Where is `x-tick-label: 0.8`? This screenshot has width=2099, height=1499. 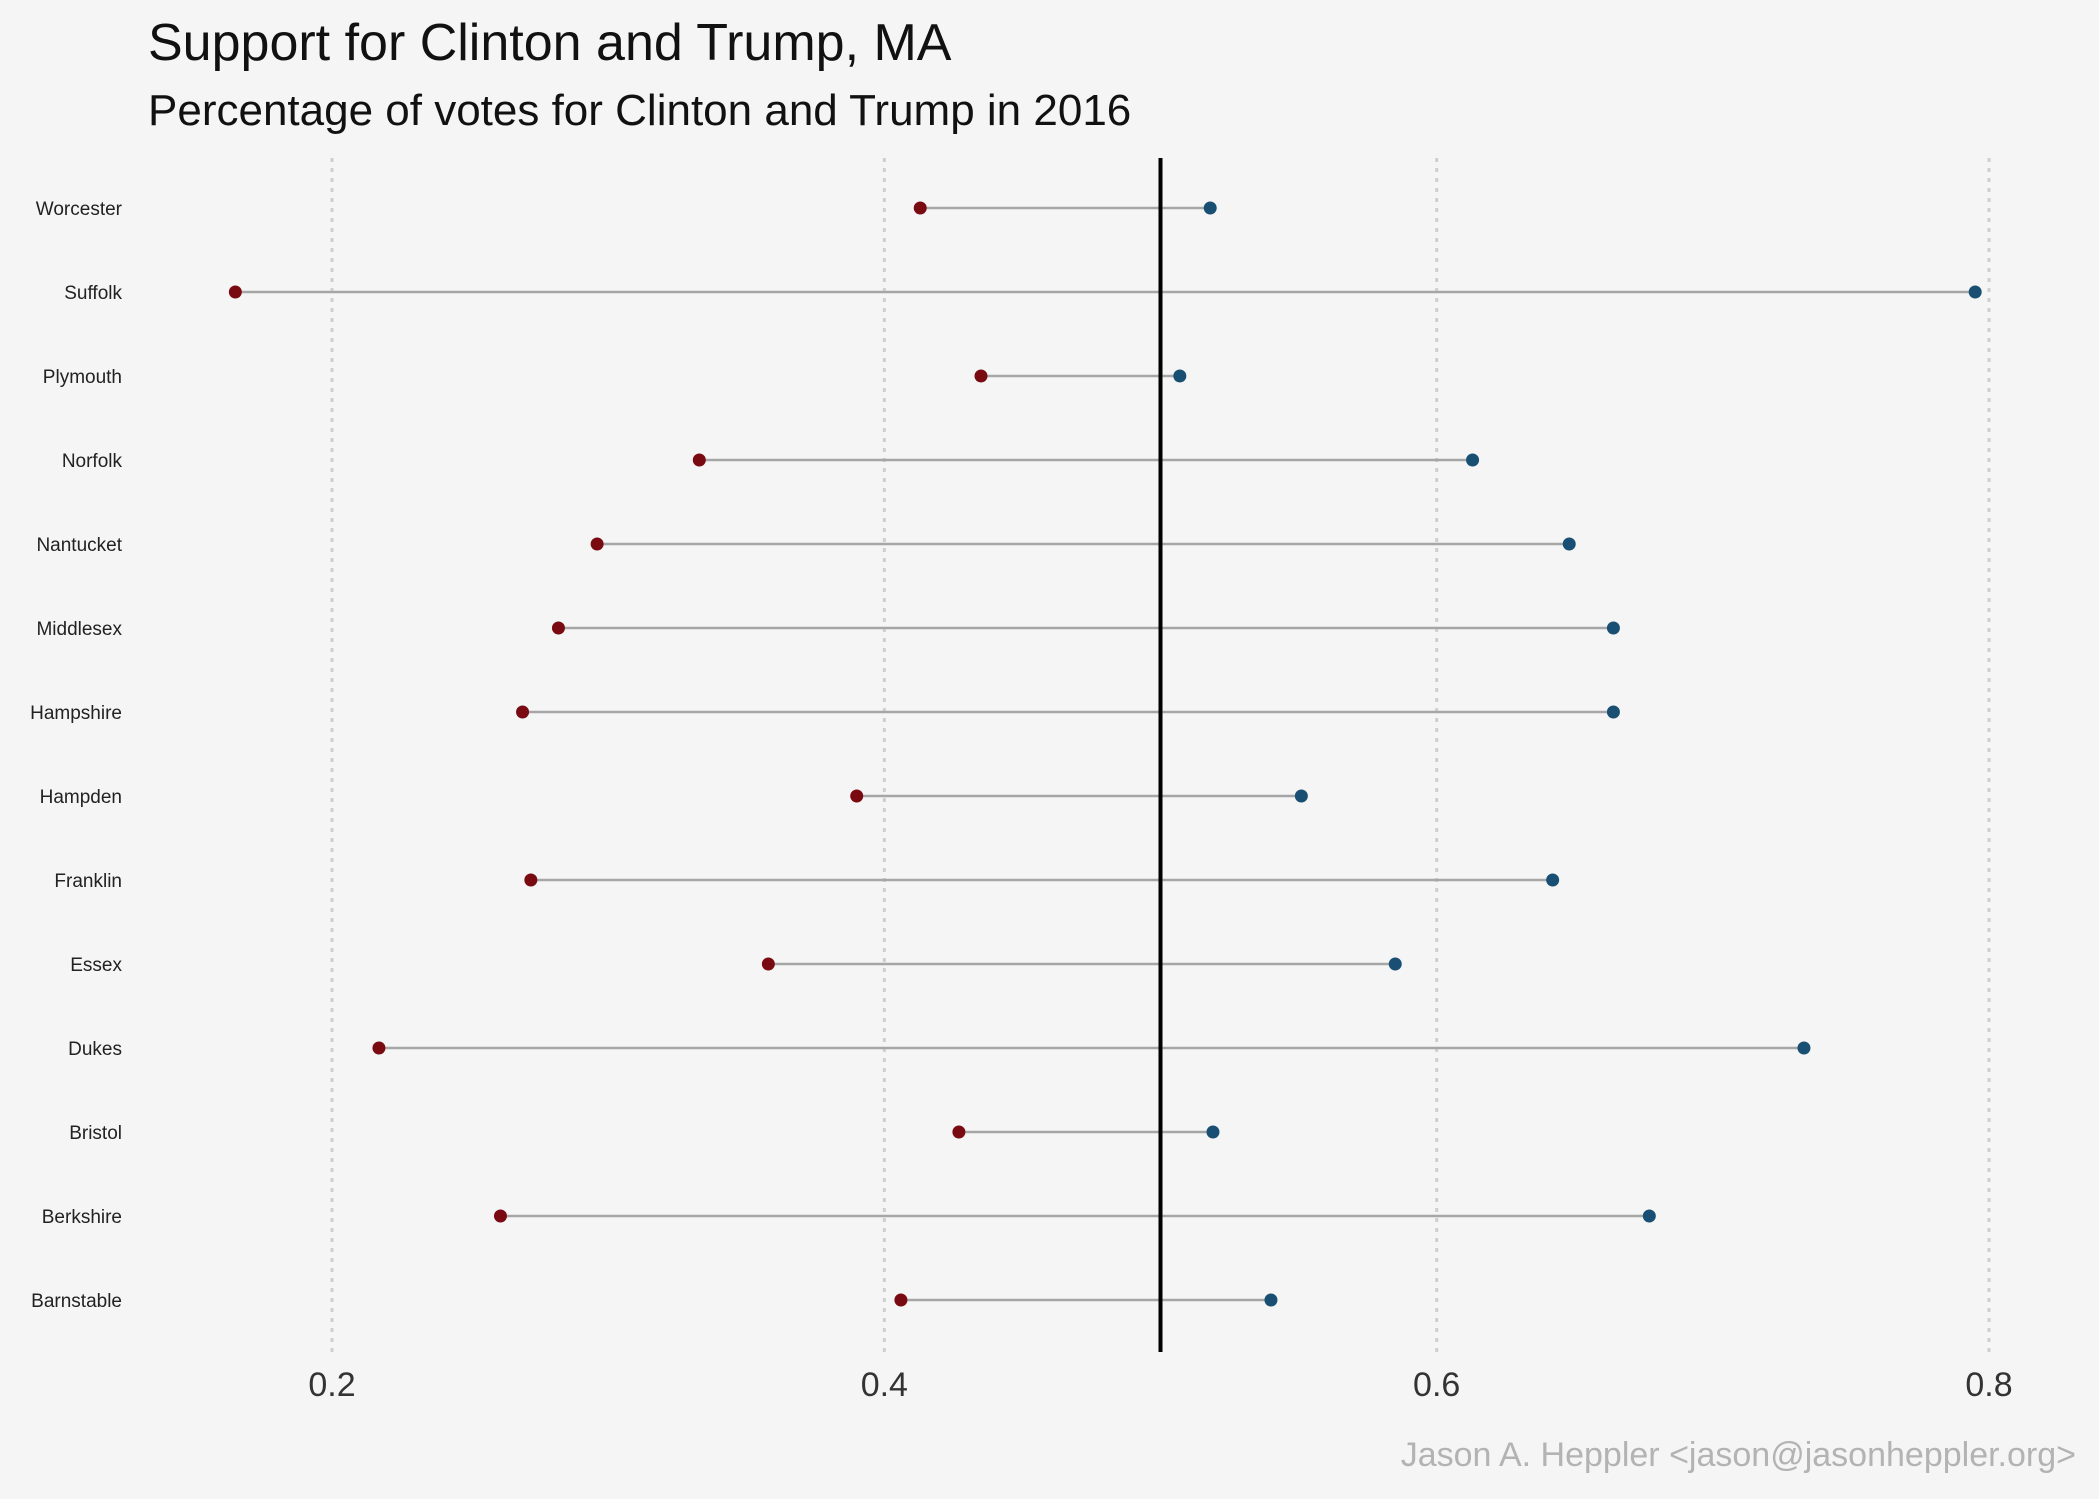
x-tick-label: 0.8 is located at coordinates (1988, 1385).